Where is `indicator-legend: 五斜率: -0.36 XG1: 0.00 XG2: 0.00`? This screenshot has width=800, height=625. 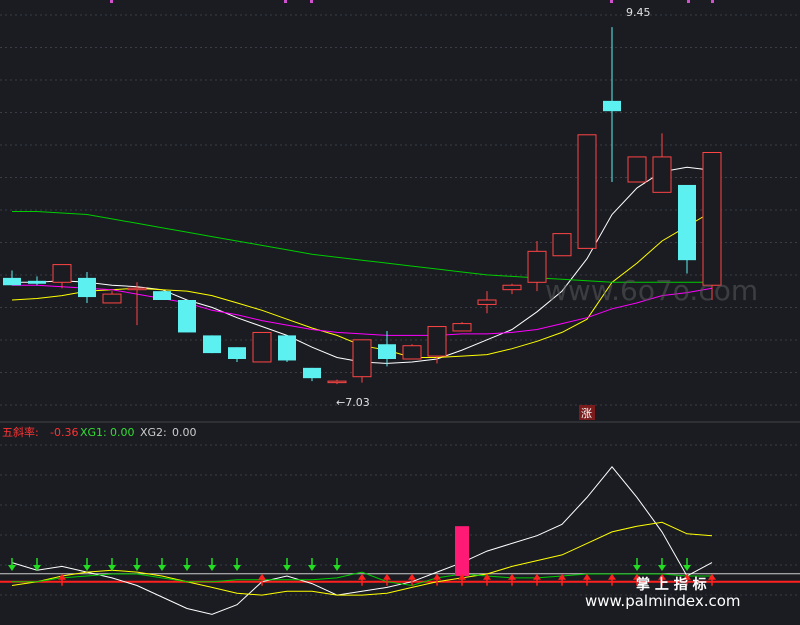
indicator-legend: 五斜率: -0.36 XG1: 0.00 XG2: 0.00 is located at coordinates (99, 432).